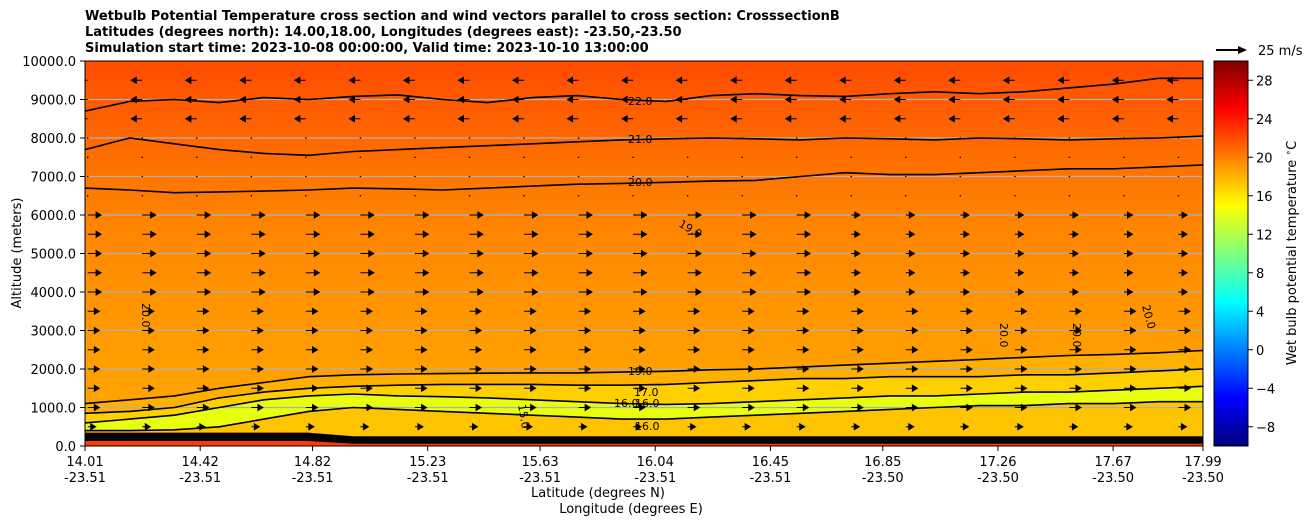  Describe the element at coordinates (1260, 351) in the screenshot. I see `colorbar-tick-label-2: 0` at that location.